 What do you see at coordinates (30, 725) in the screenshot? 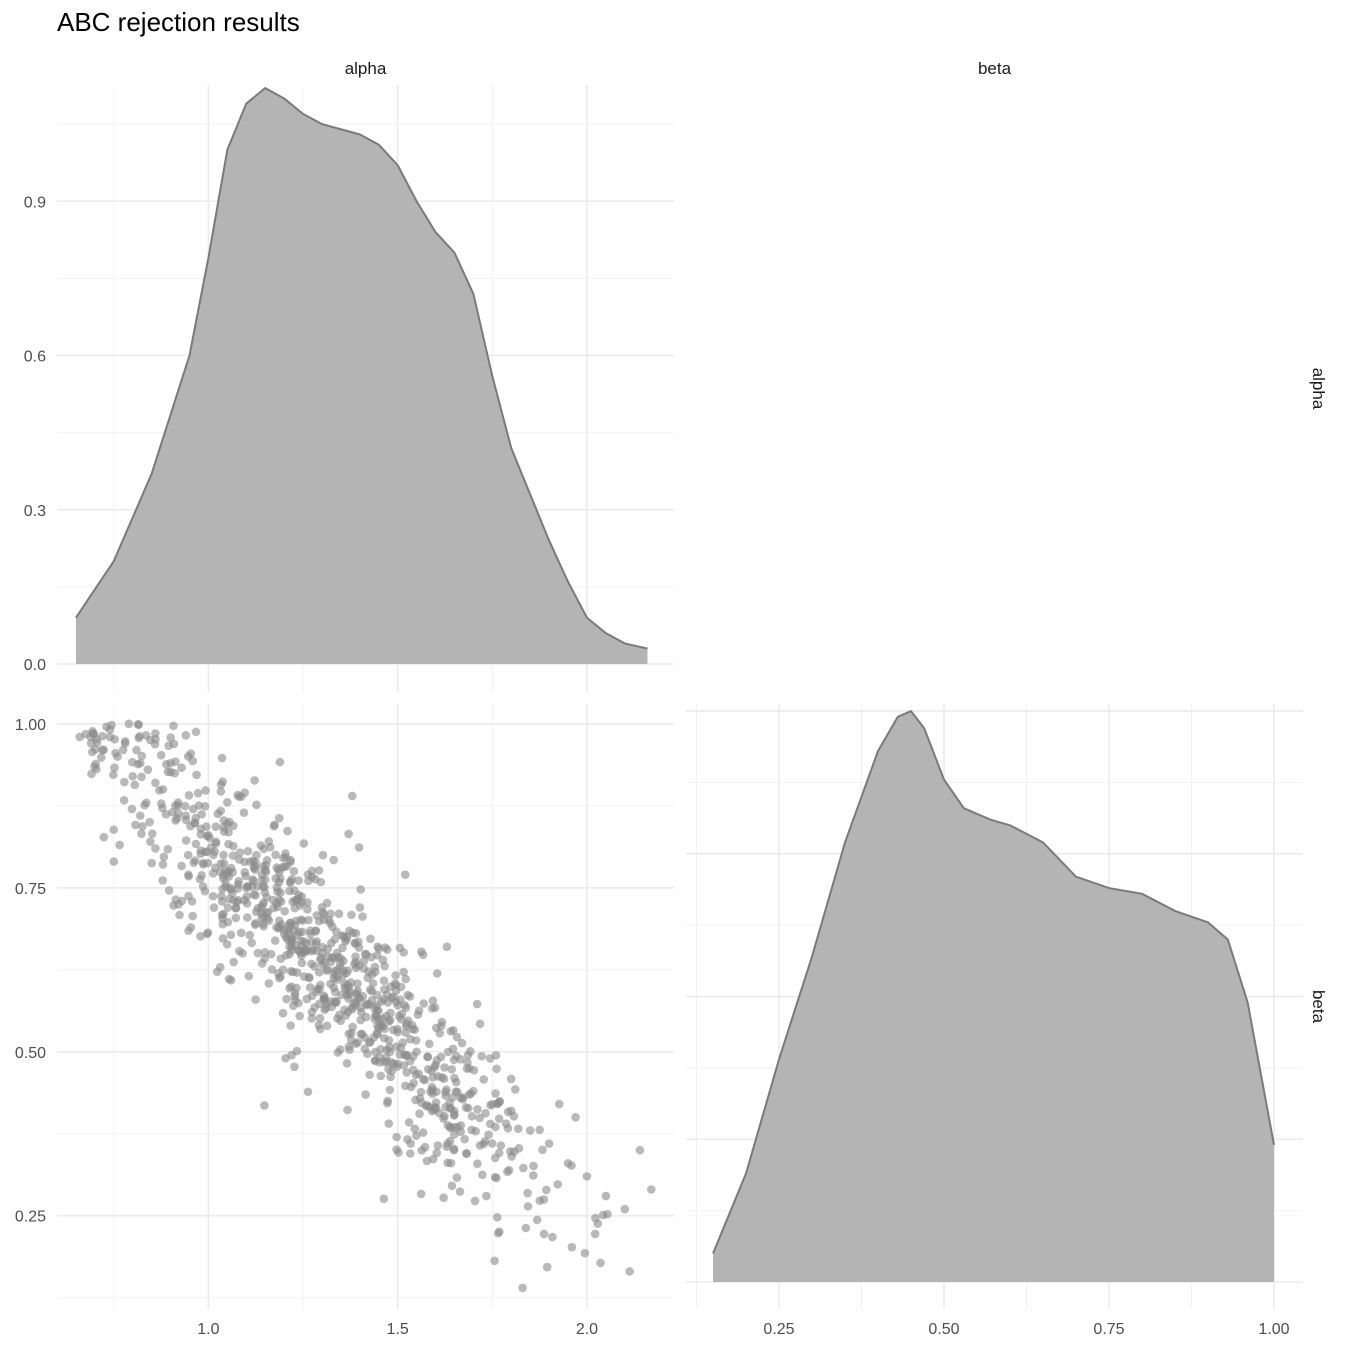
I see `y-tick-label-beta: 1.00` at bounding box center [30, 725].